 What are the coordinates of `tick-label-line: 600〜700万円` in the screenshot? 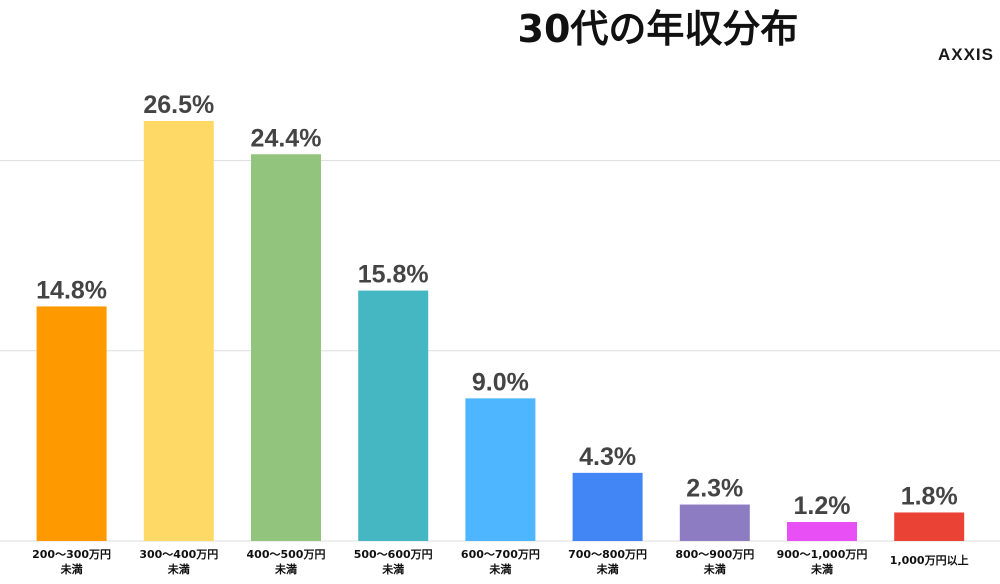 It's located at (500, 554).